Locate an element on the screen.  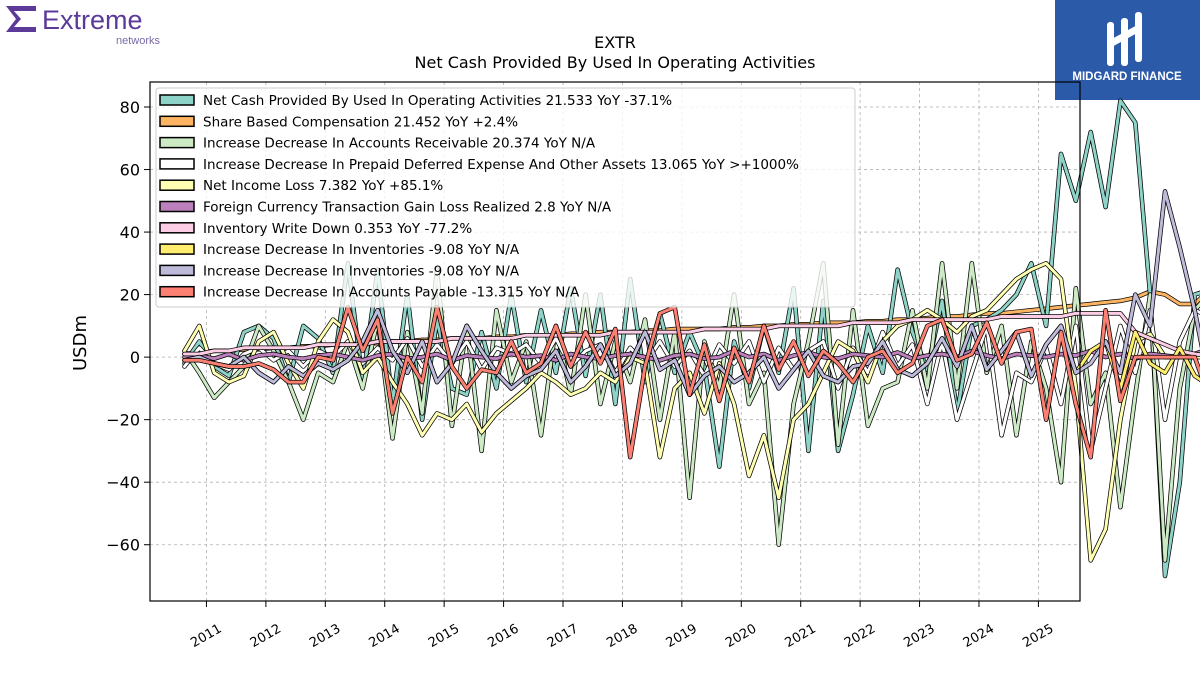
legend-label: Net Income Loss 7.382 YoY +85.1% is located at coordinates (323, 186).